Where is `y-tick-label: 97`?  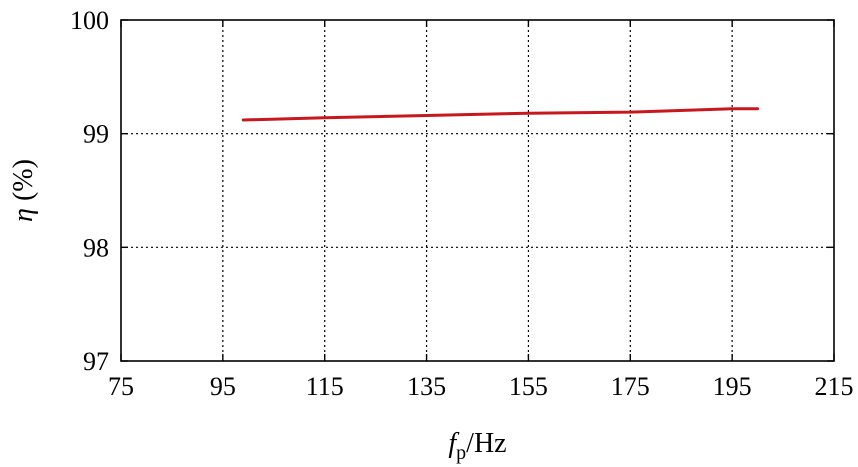 y-tick-label: 97 is located at coordinates (96, 361).